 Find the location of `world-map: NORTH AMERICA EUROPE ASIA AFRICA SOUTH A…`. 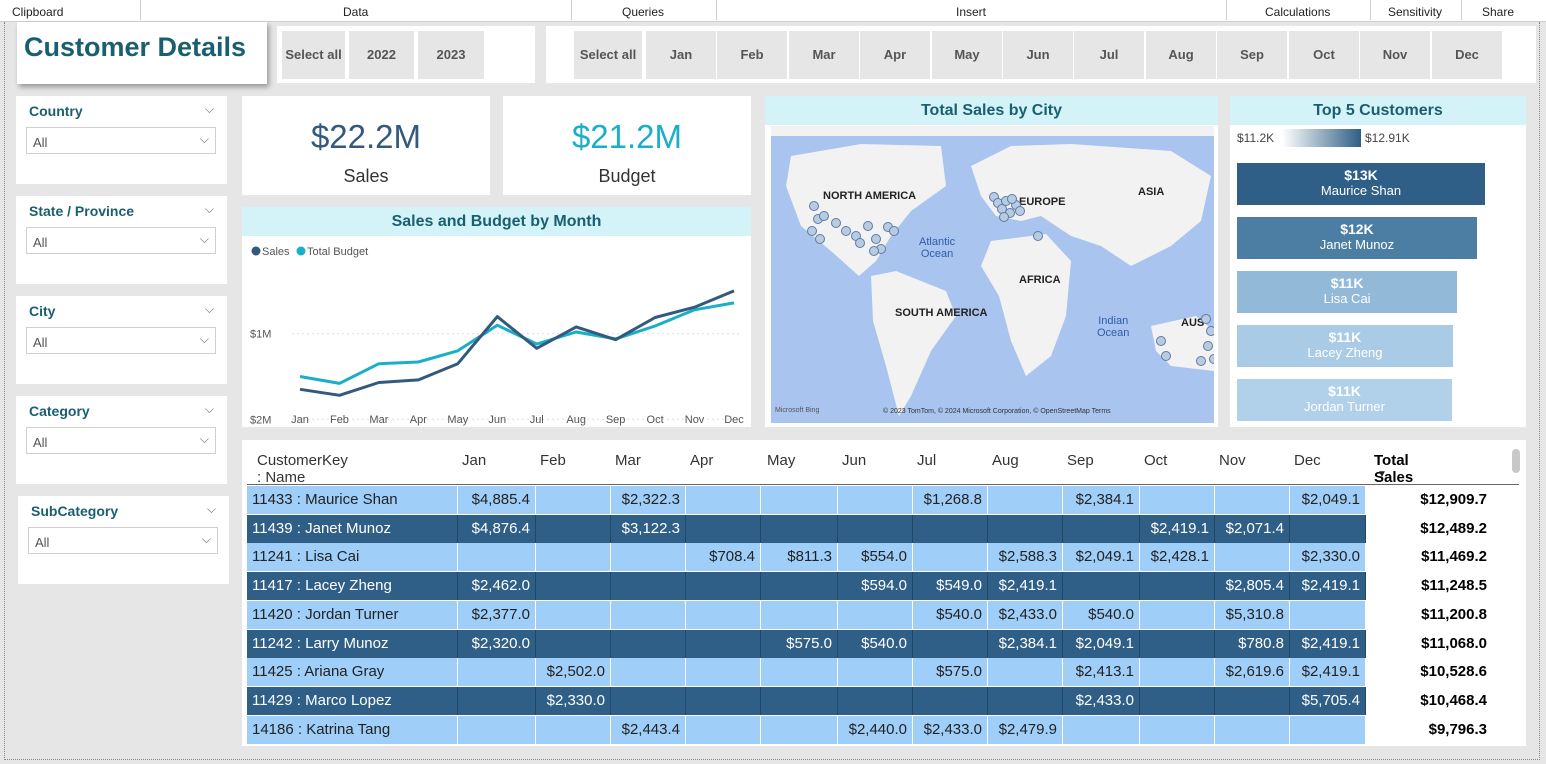

world-map: NORTH AMERICA EUROPE ASIA AFRICA SOUTH A… is located at coordinates (992, 274).